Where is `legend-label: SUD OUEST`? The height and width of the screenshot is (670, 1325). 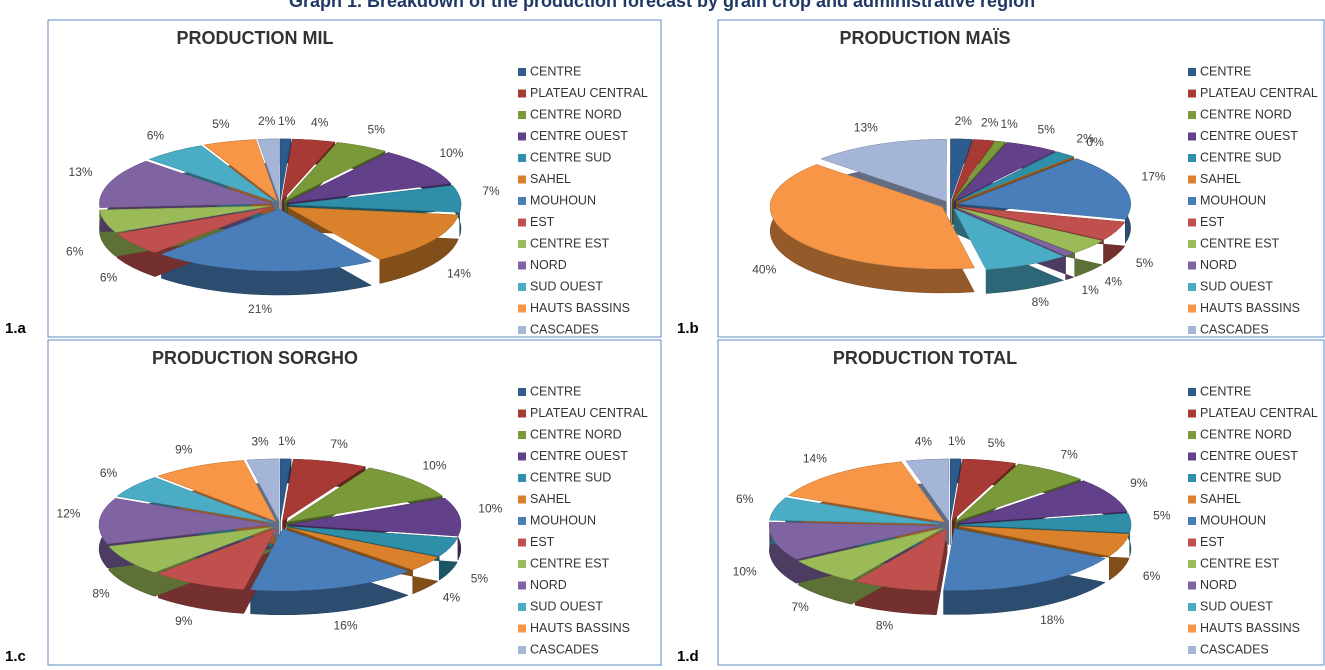
legend-label: SUD OUEST is located at coordinates (1236, 606).